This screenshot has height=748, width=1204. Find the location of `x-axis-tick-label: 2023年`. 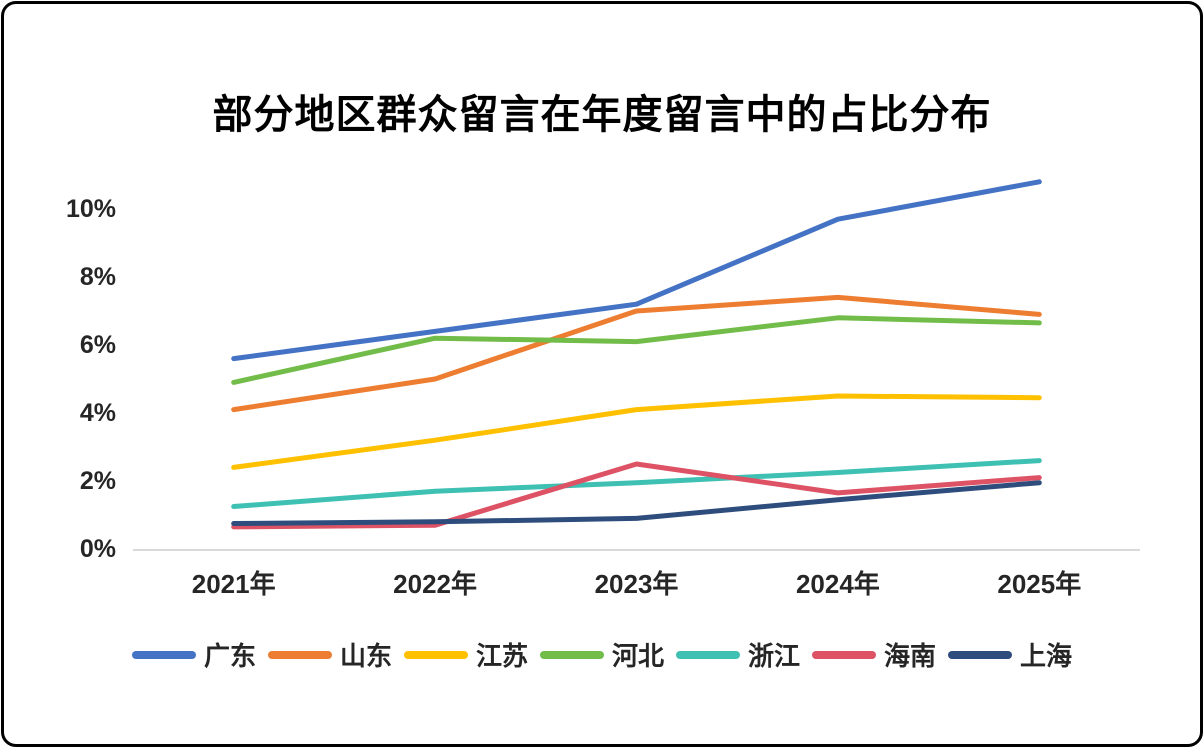

x-axis-tick-label: 2023年 is located at coordinates (636, 584).